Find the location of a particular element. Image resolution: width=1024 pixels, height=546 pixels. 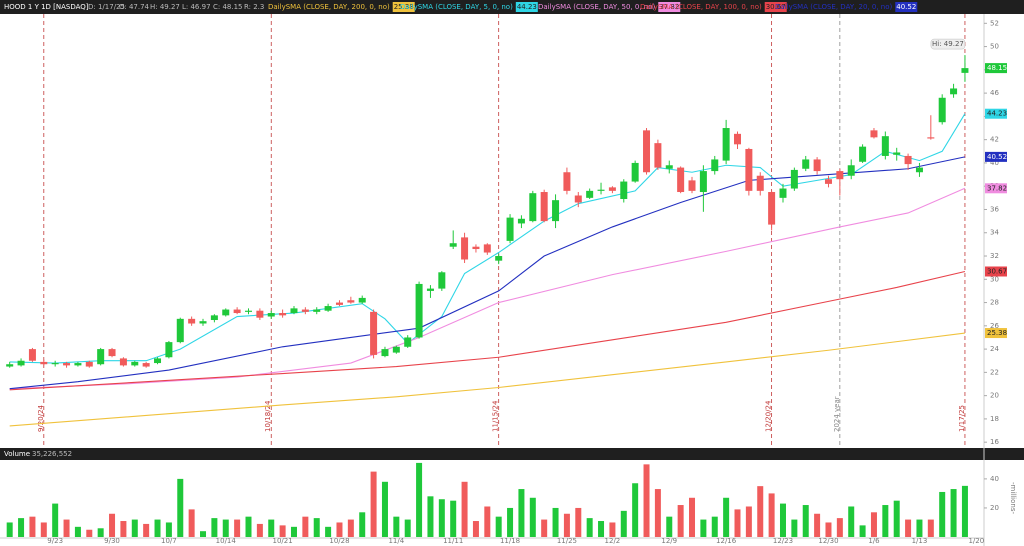

legend-value-box is located at coordinates (775, 7).